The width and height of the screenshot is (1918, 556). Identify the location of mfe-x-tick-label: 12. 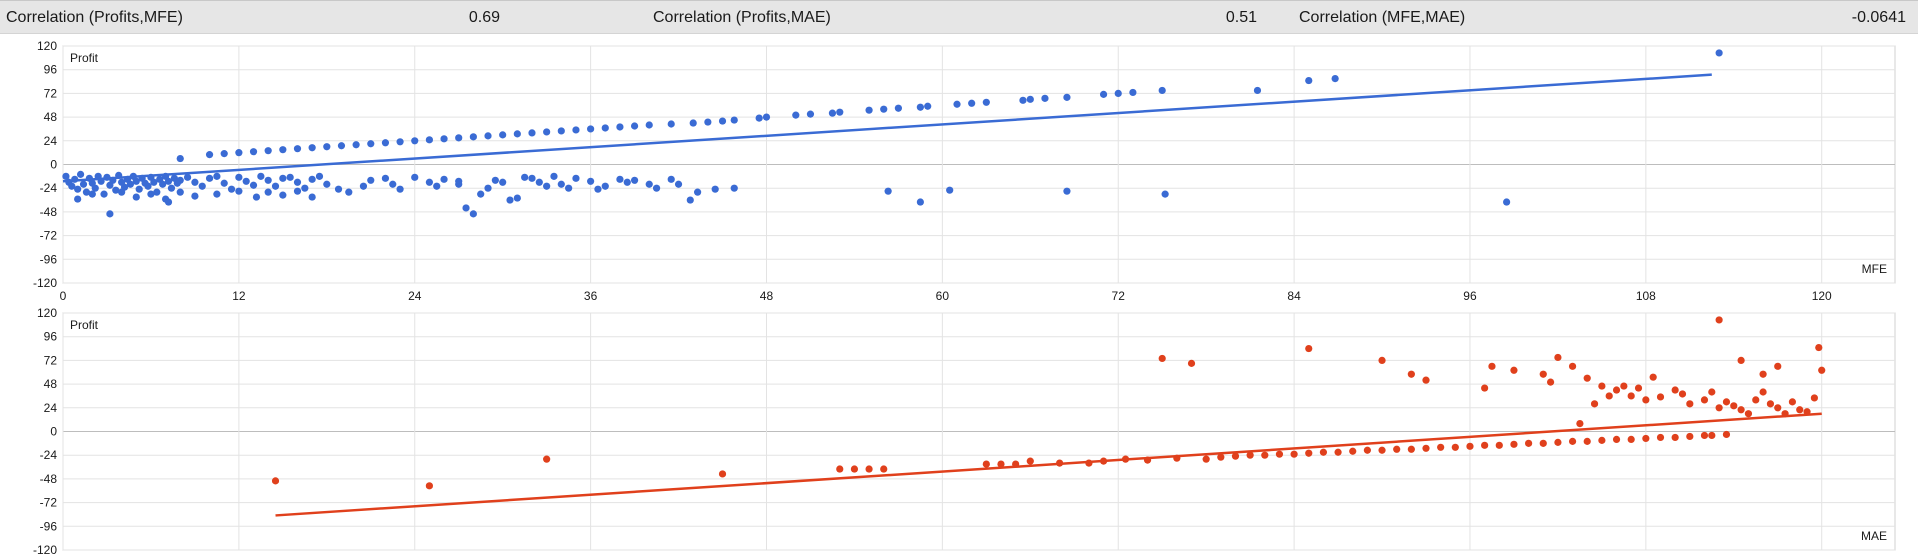
(239, 294).